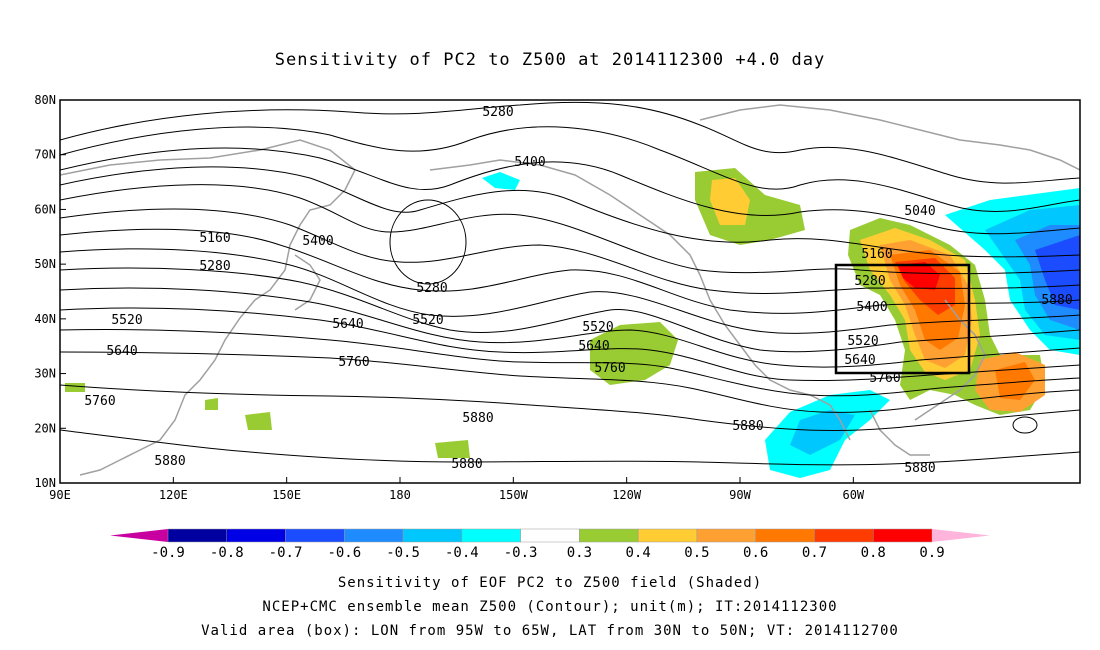 Image resolution: width=1100 pixels, height=650 pixels. I want to click on colorbar-label: 0.4, so click(638, 552).